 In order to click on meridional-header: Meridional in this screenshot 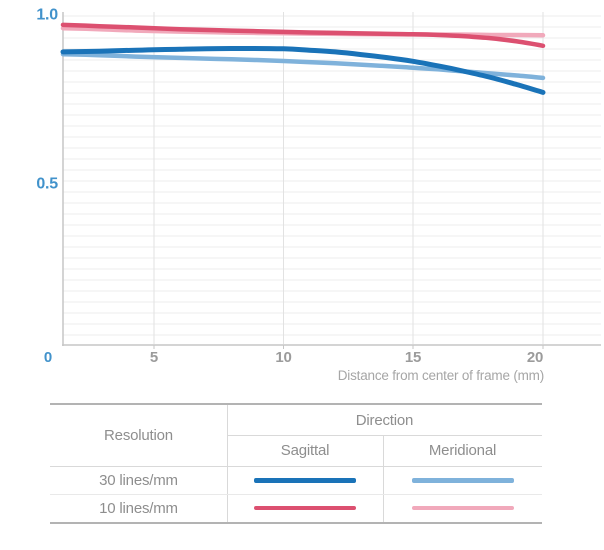, I will do `click(462, 450)`.